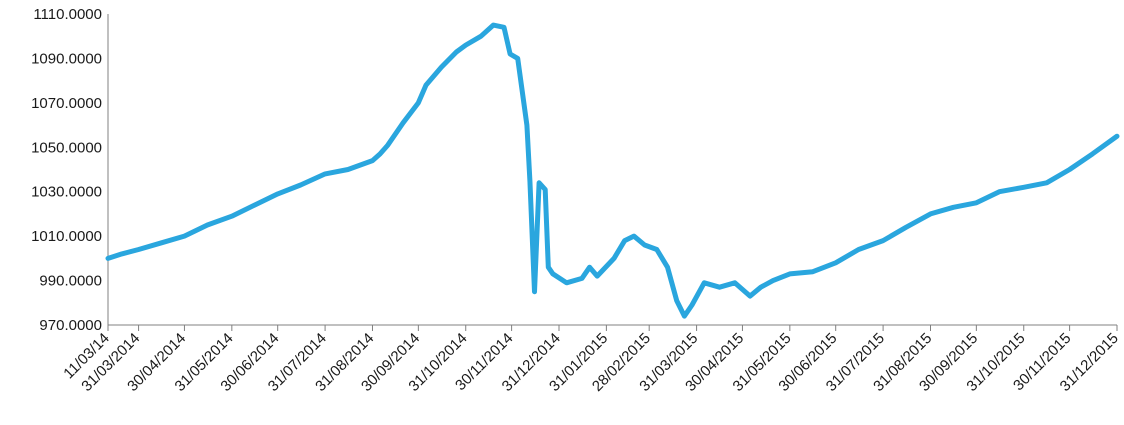 Image resolution: width=1124 pixels, height=425 pixels. Describe the element at coordinates (66, 192) in the screenshot. I see `y-tick-label: 1030.0000` at that location.